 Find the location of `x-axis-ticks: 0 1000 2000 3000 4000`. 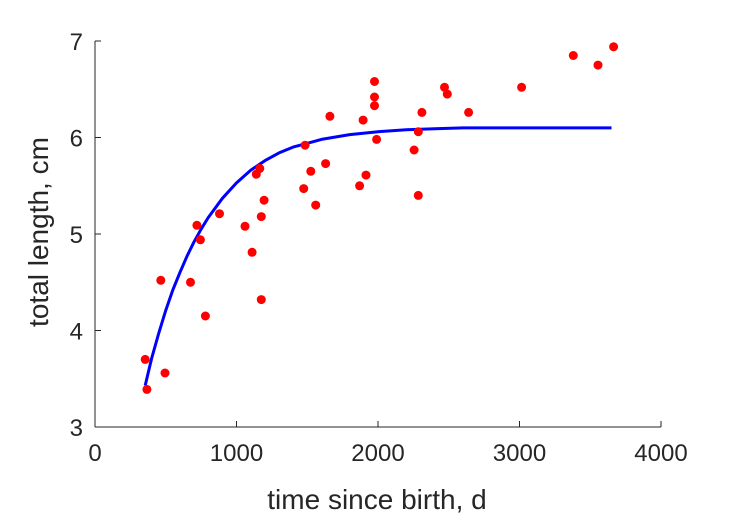

x-axis-ticks: 0 1000 2000 3000 4000 is located at coordinates (388, 444).